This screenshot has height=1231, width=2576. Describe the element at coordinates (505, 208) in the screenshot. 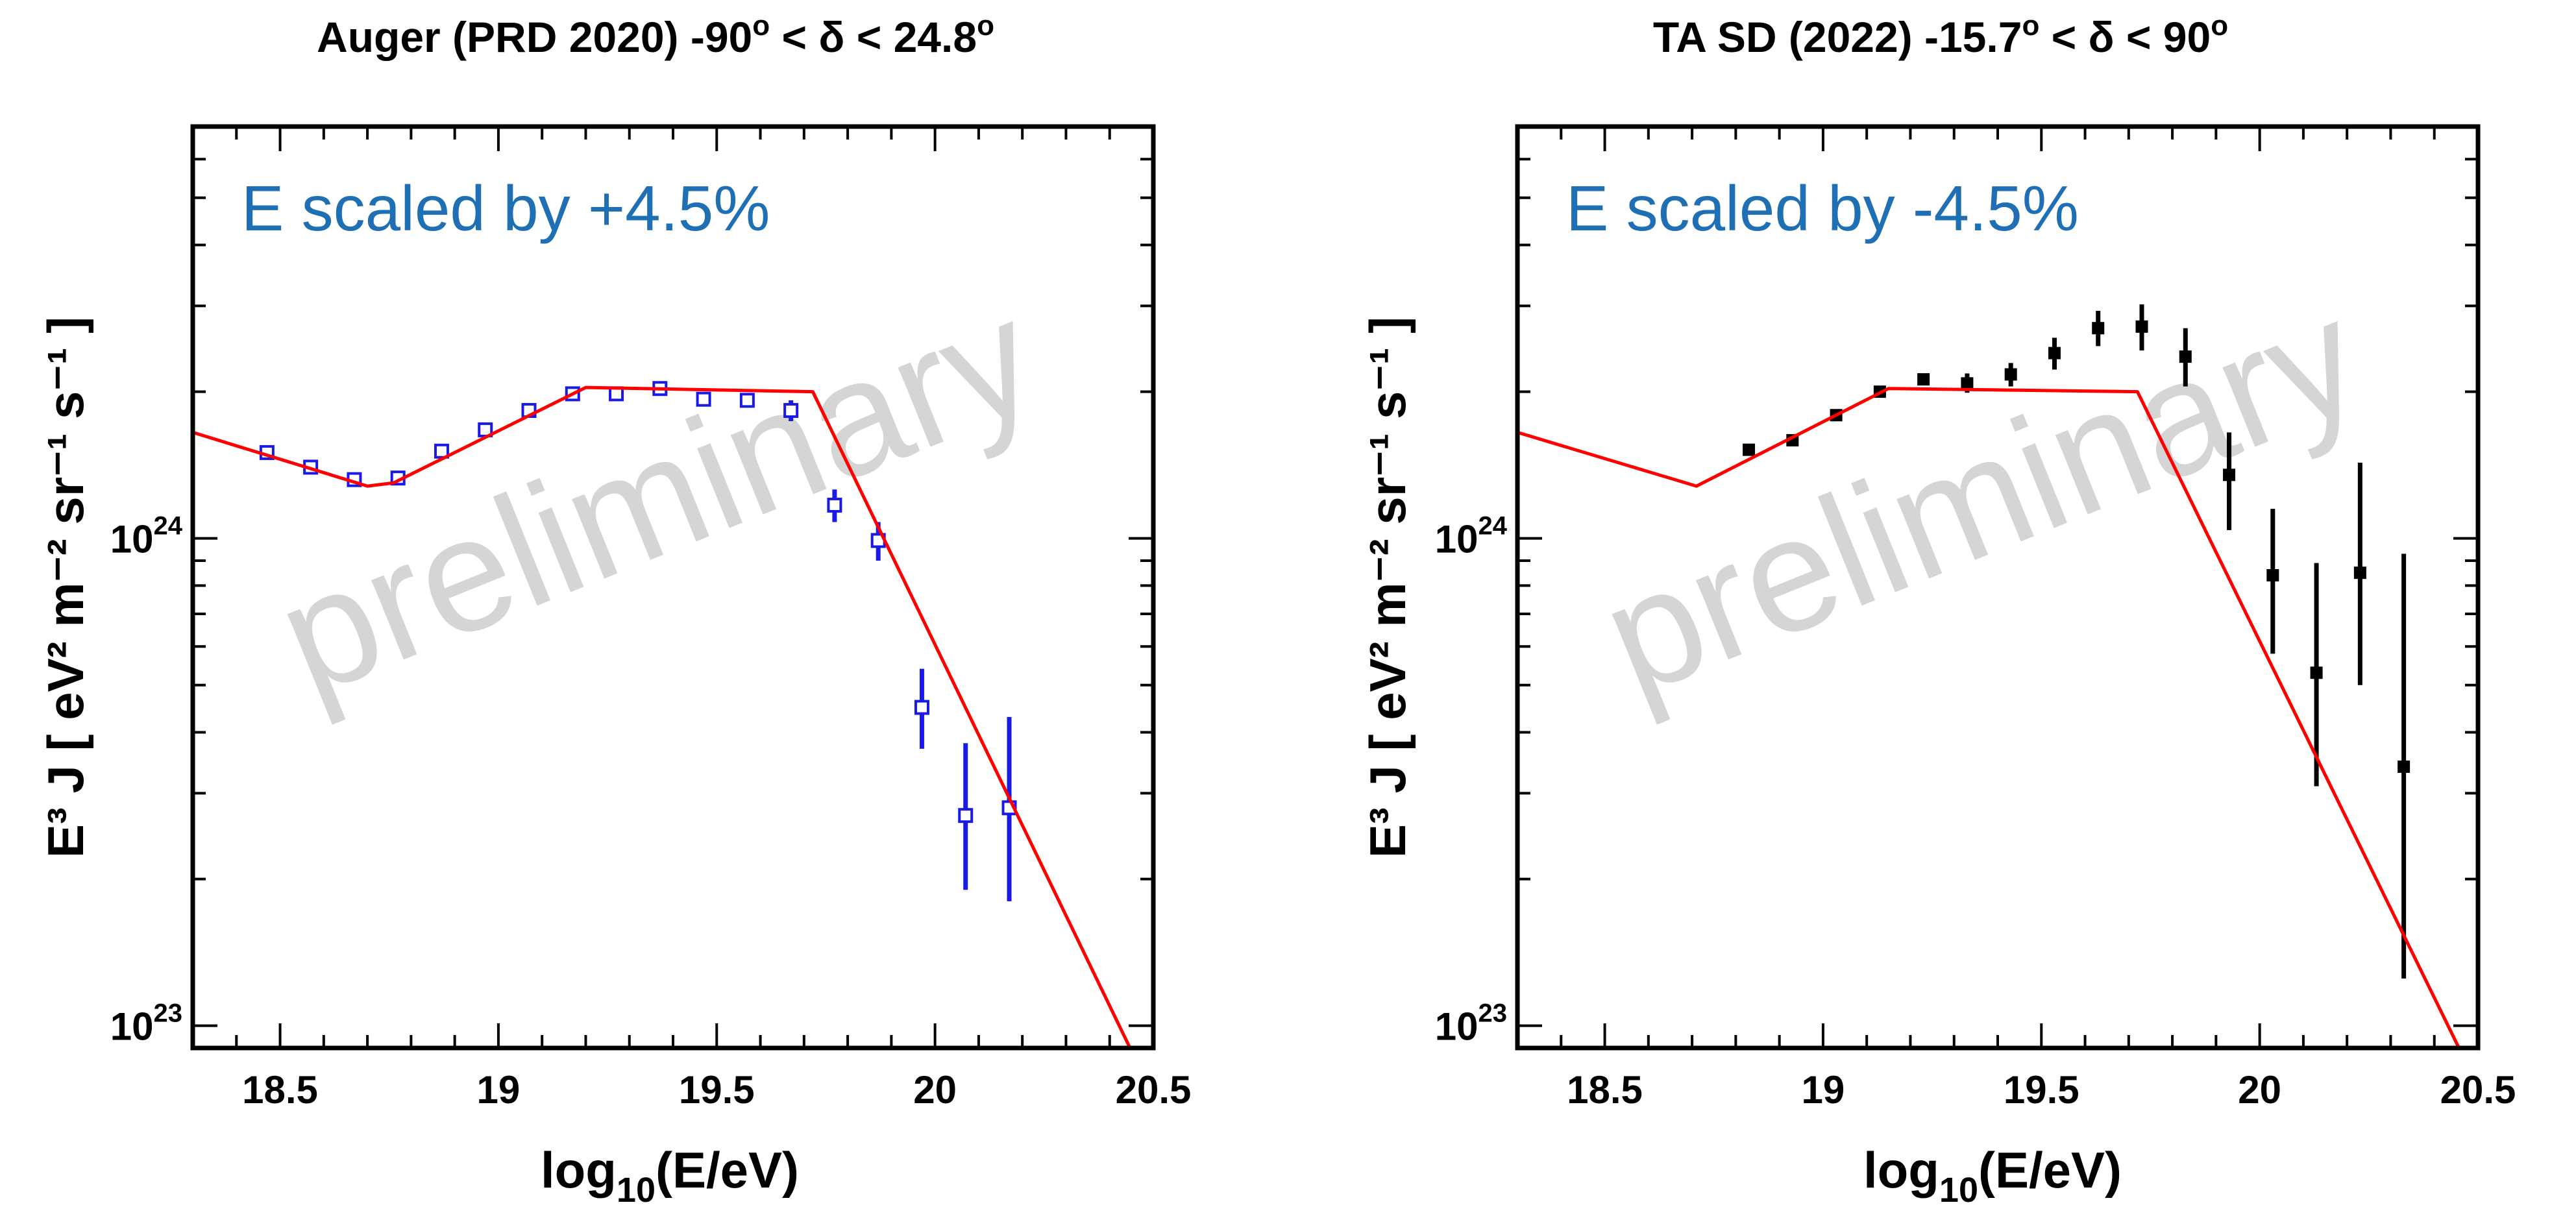

I see `auger-energy-scale-note: E scaled by +4.5%` at that location.